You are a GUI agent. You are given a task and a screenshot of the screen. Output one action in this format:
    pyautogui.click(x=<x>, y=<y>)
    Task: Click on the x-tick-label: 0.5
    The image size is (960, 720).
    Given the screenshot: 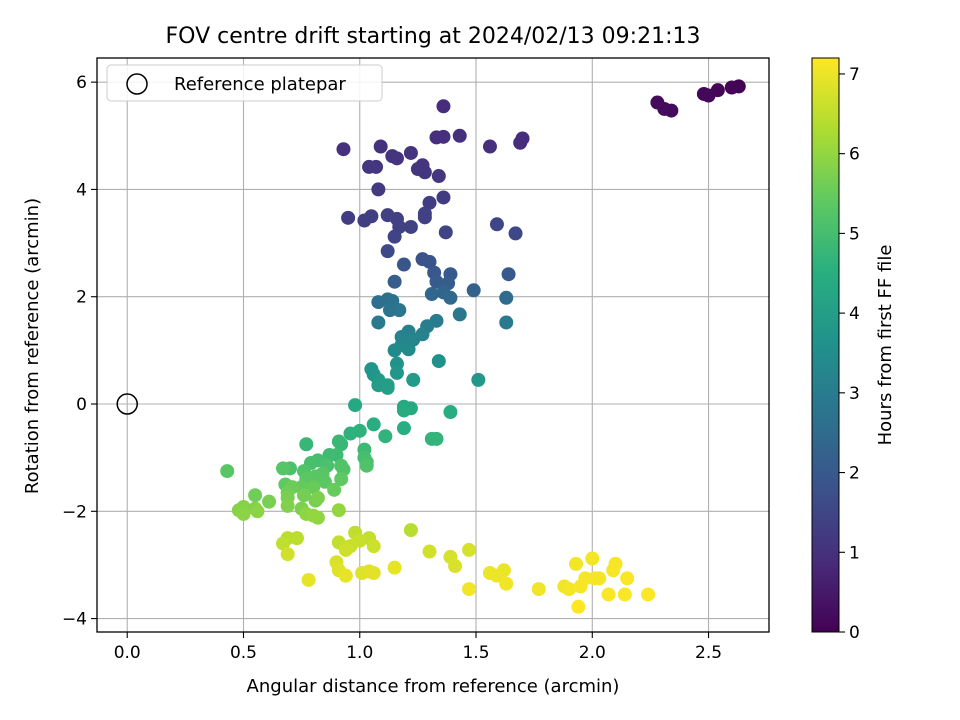 What is the action you would take?
    pyautogui.click(x=243, y=653)
    